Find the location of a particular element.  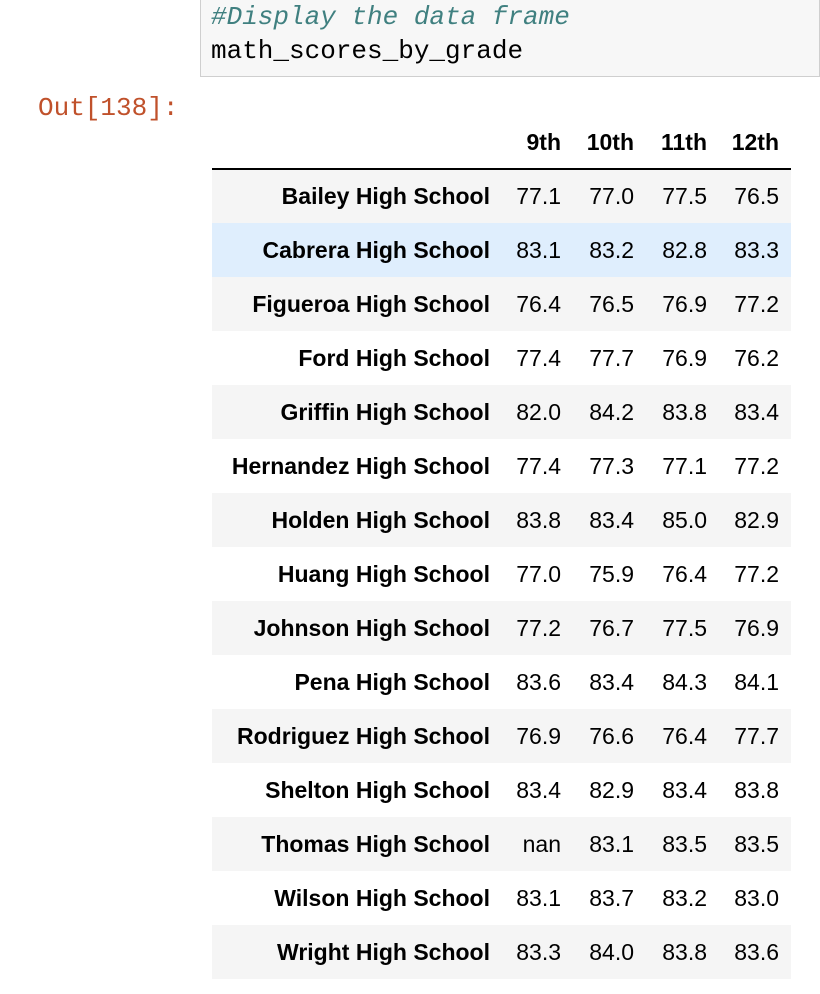

table-header-row: 9th 10th 11th 12th is located at coordinates (501, 143).